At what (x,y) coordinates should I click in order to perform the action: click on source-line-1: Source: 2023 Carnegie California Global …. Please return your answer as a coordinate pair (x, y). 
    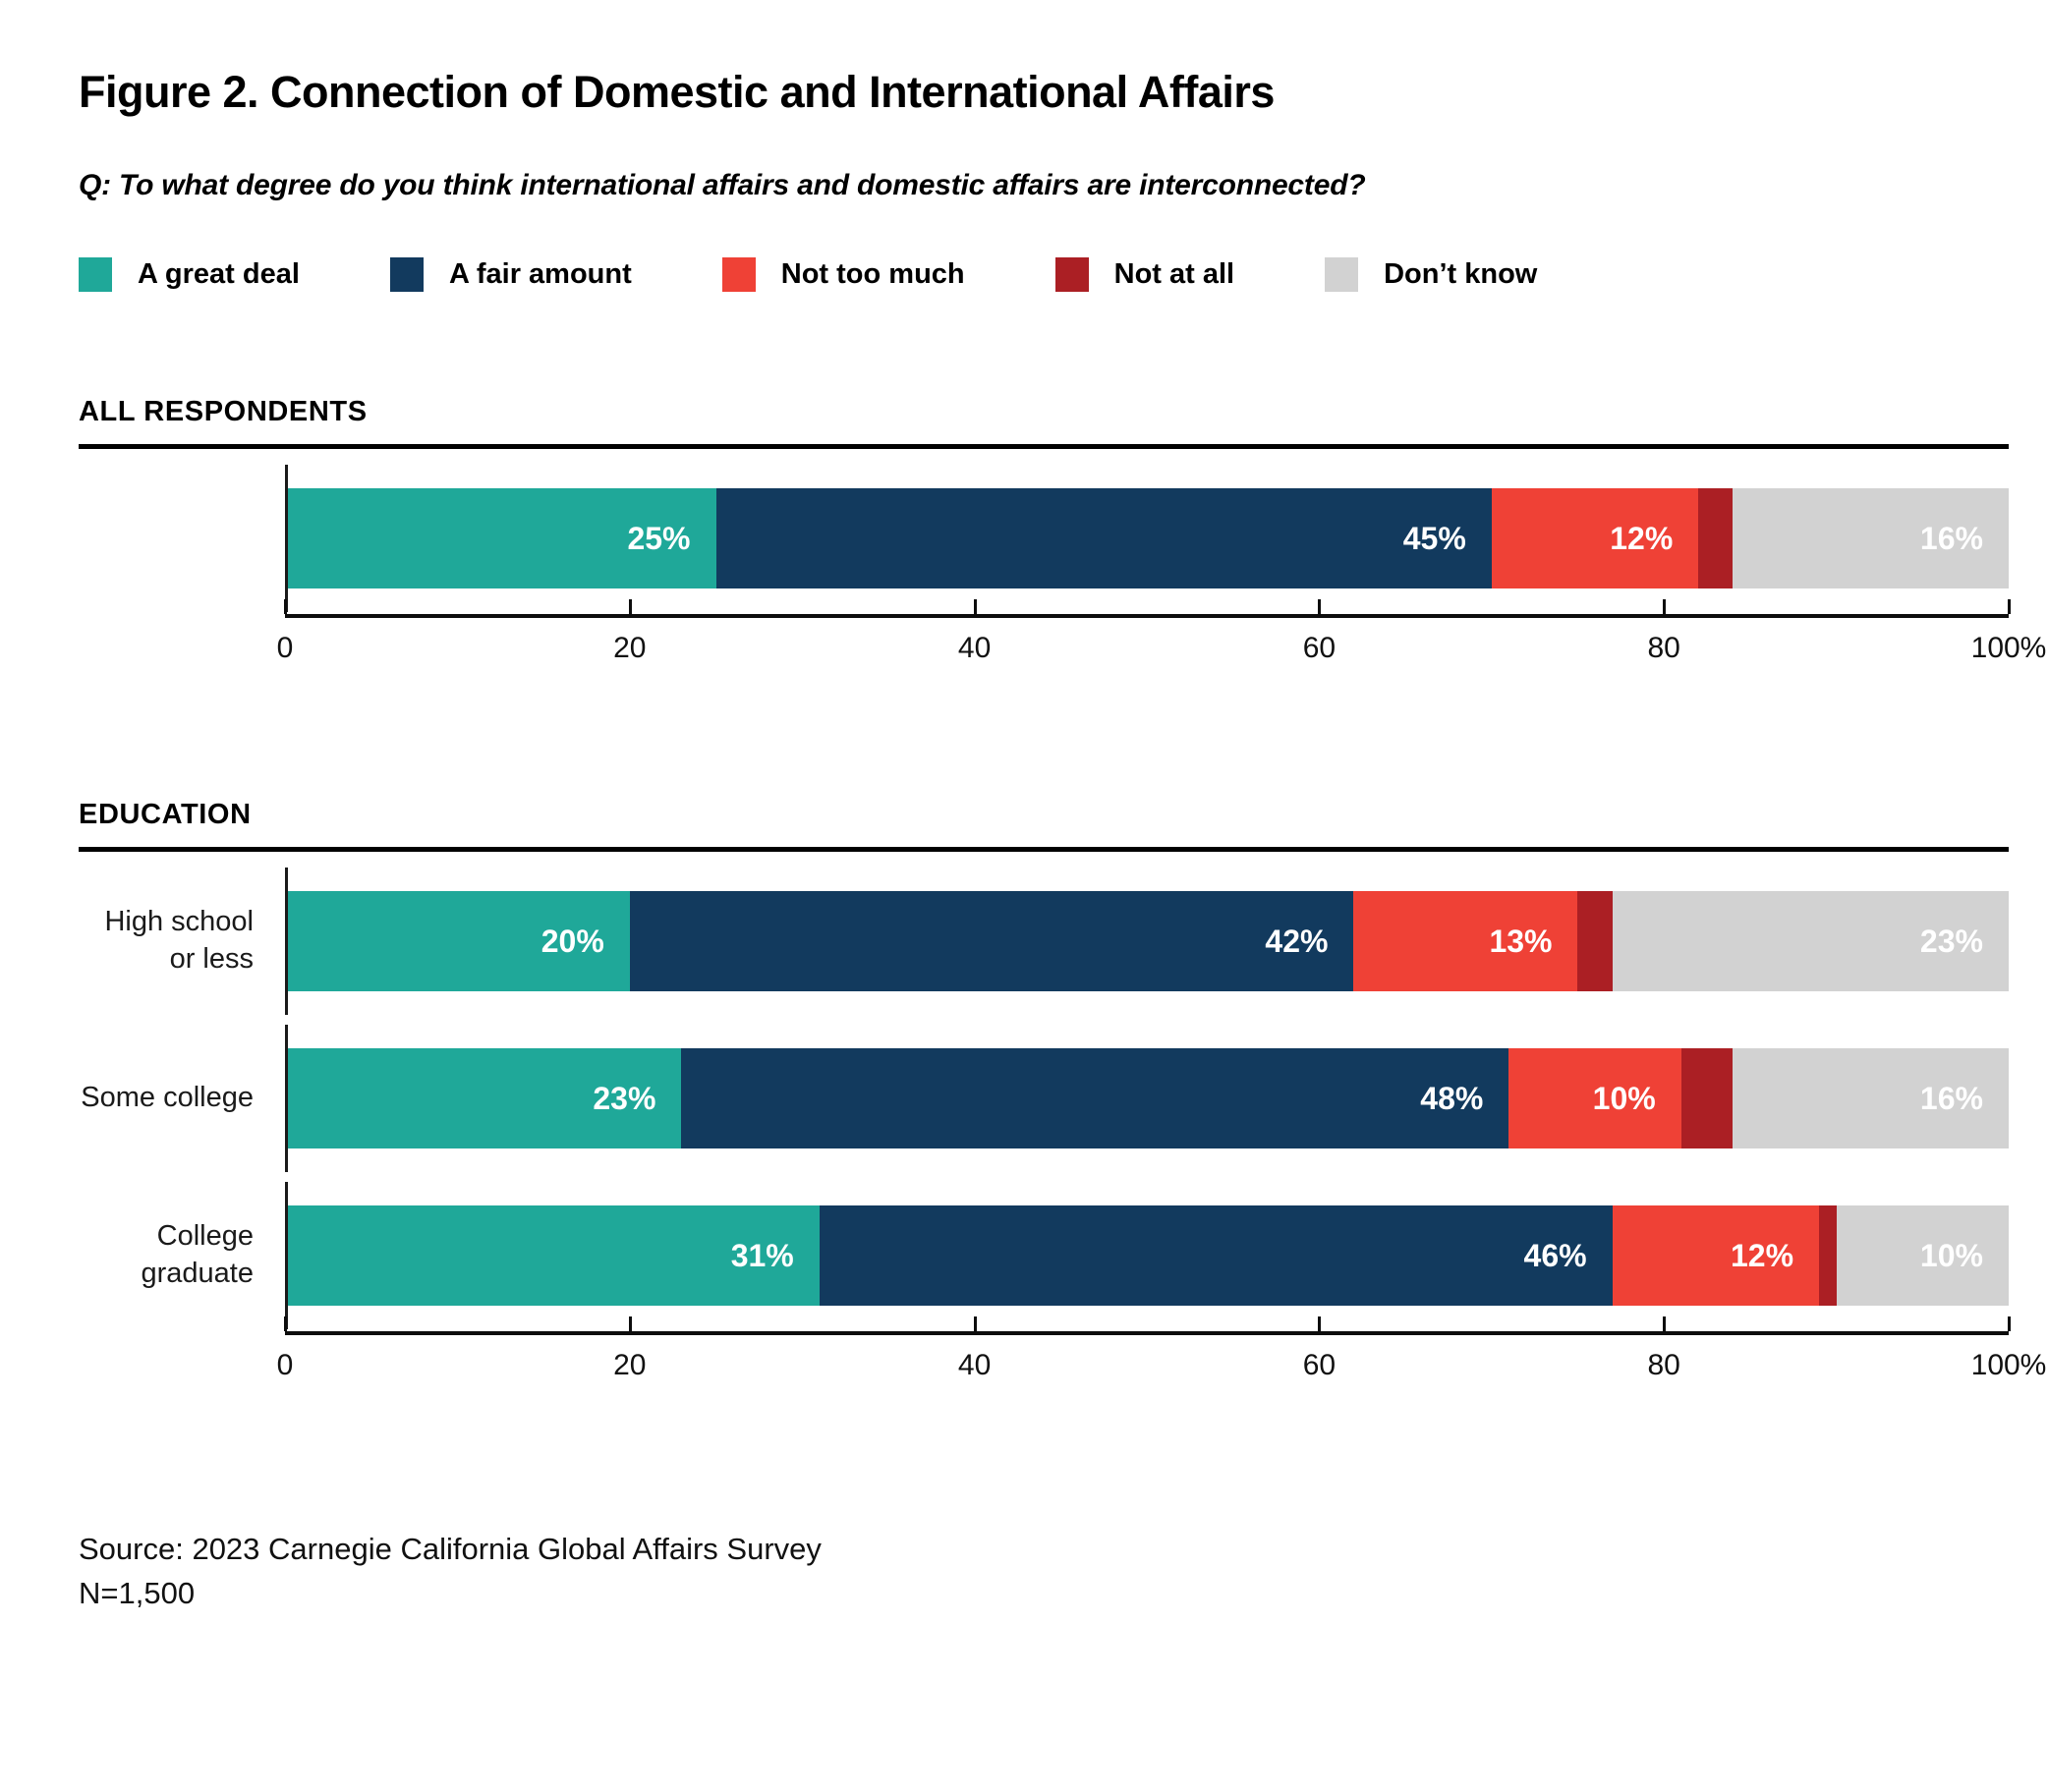
    Looking at the image, I should click on (450, 1549).